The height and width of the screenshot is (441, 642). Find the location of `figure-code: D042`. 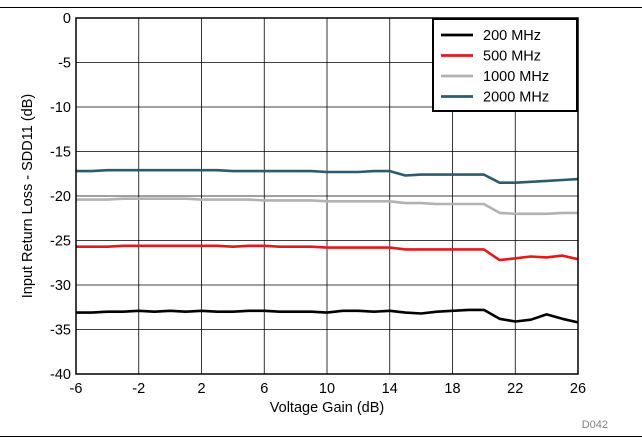

figure-code: D042 is located at coordinates (595, 425).